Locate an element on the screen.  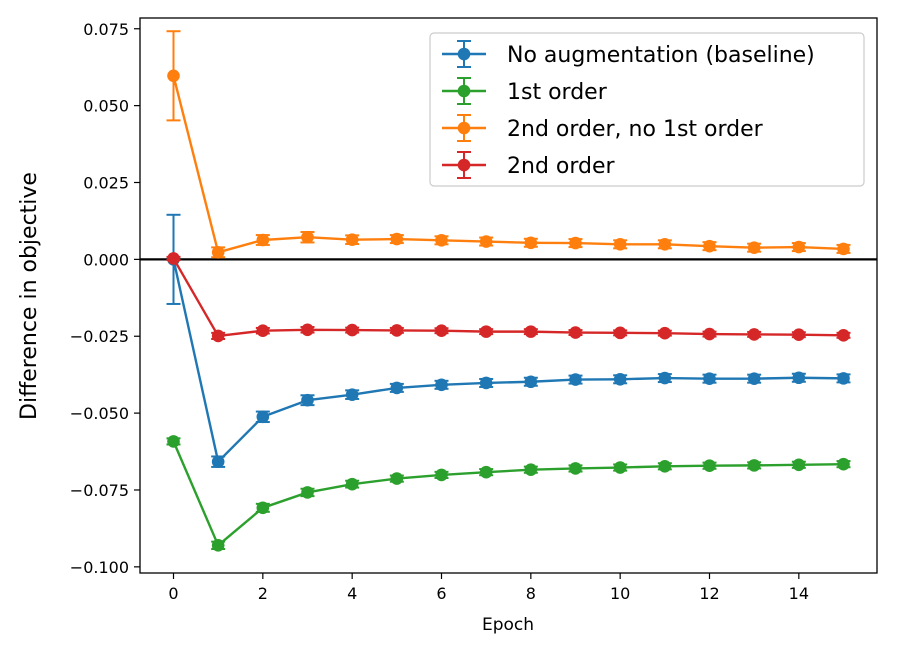
legend-entry: 2nd order, no 1st order is located at coordinates (603, 128).